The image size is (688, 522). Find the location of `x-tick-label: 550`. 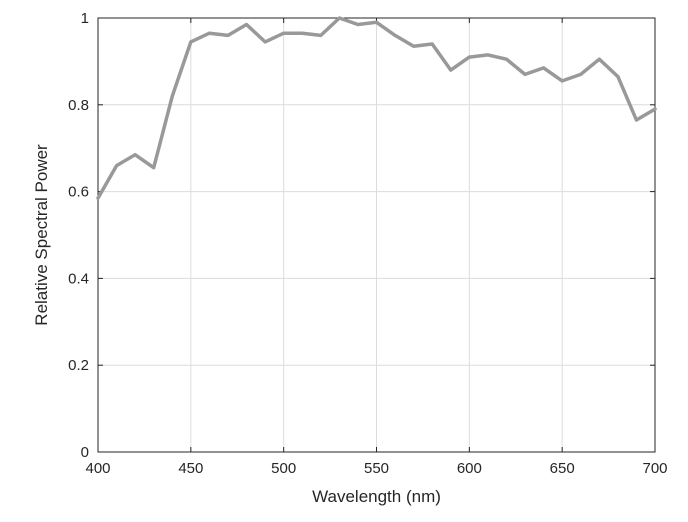

x-tick-label: 550 is located at coordinates (376, 468).